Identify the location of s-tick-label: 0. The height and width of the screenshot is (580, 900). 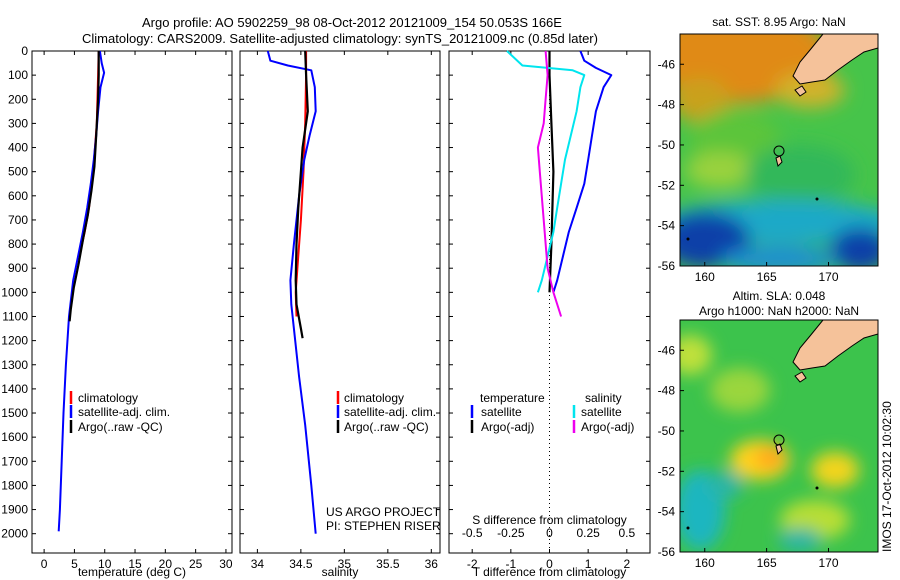
(549, 533).